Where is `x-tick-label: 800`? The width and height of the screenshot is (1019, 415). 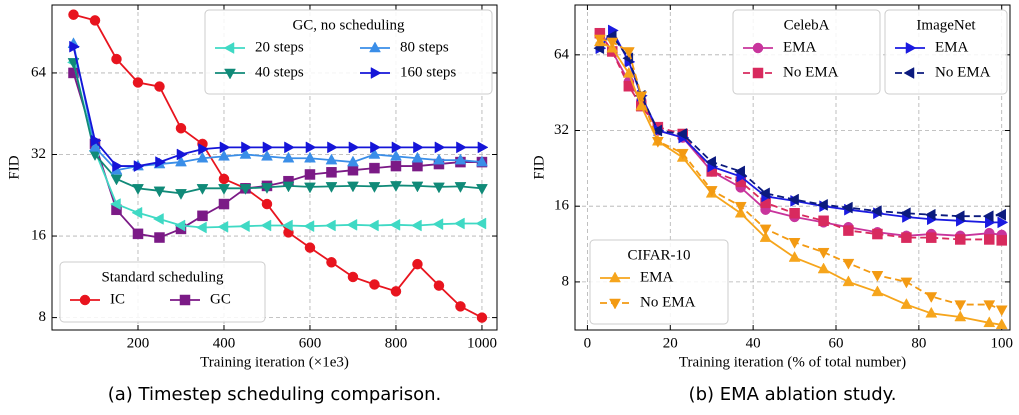
x-tick-label: 800 is located at coordinates (396, 343).